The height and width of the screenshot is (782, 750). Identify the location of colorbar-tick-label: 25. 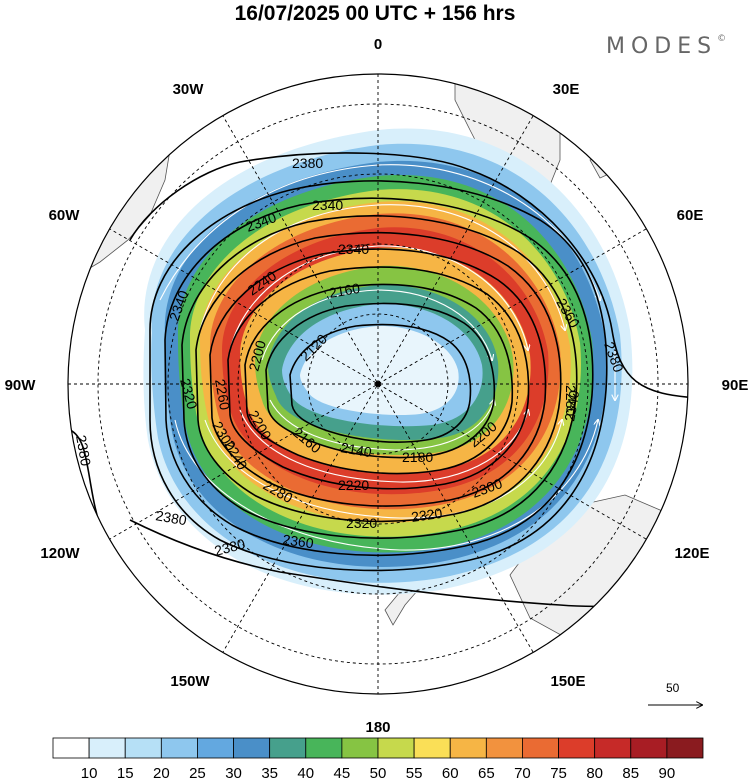
(197, 773).